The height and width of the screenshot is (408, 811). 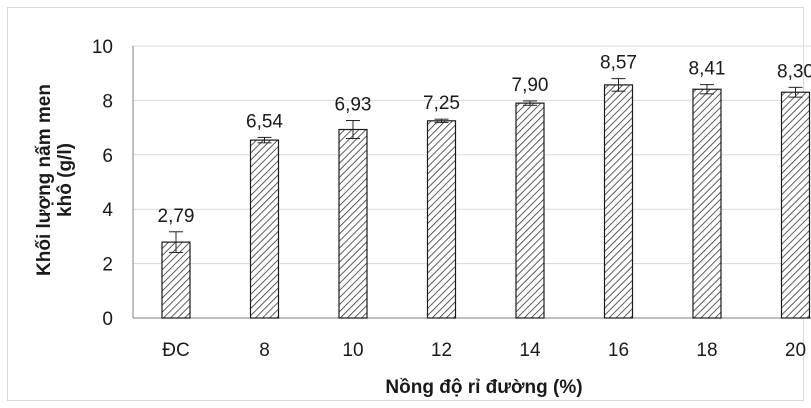 I want to click on data-label: 7,90, so click(x=530, y=85).